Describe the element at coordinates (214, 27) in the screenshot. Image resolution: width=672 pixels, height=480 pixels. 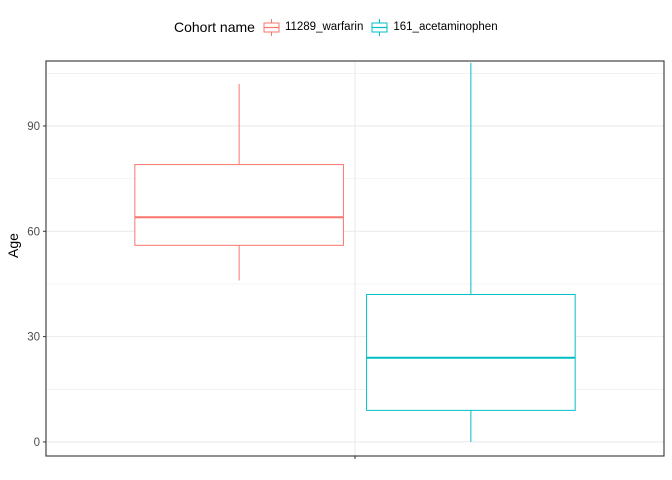
I see `legend-title: Cohort name` at that location.